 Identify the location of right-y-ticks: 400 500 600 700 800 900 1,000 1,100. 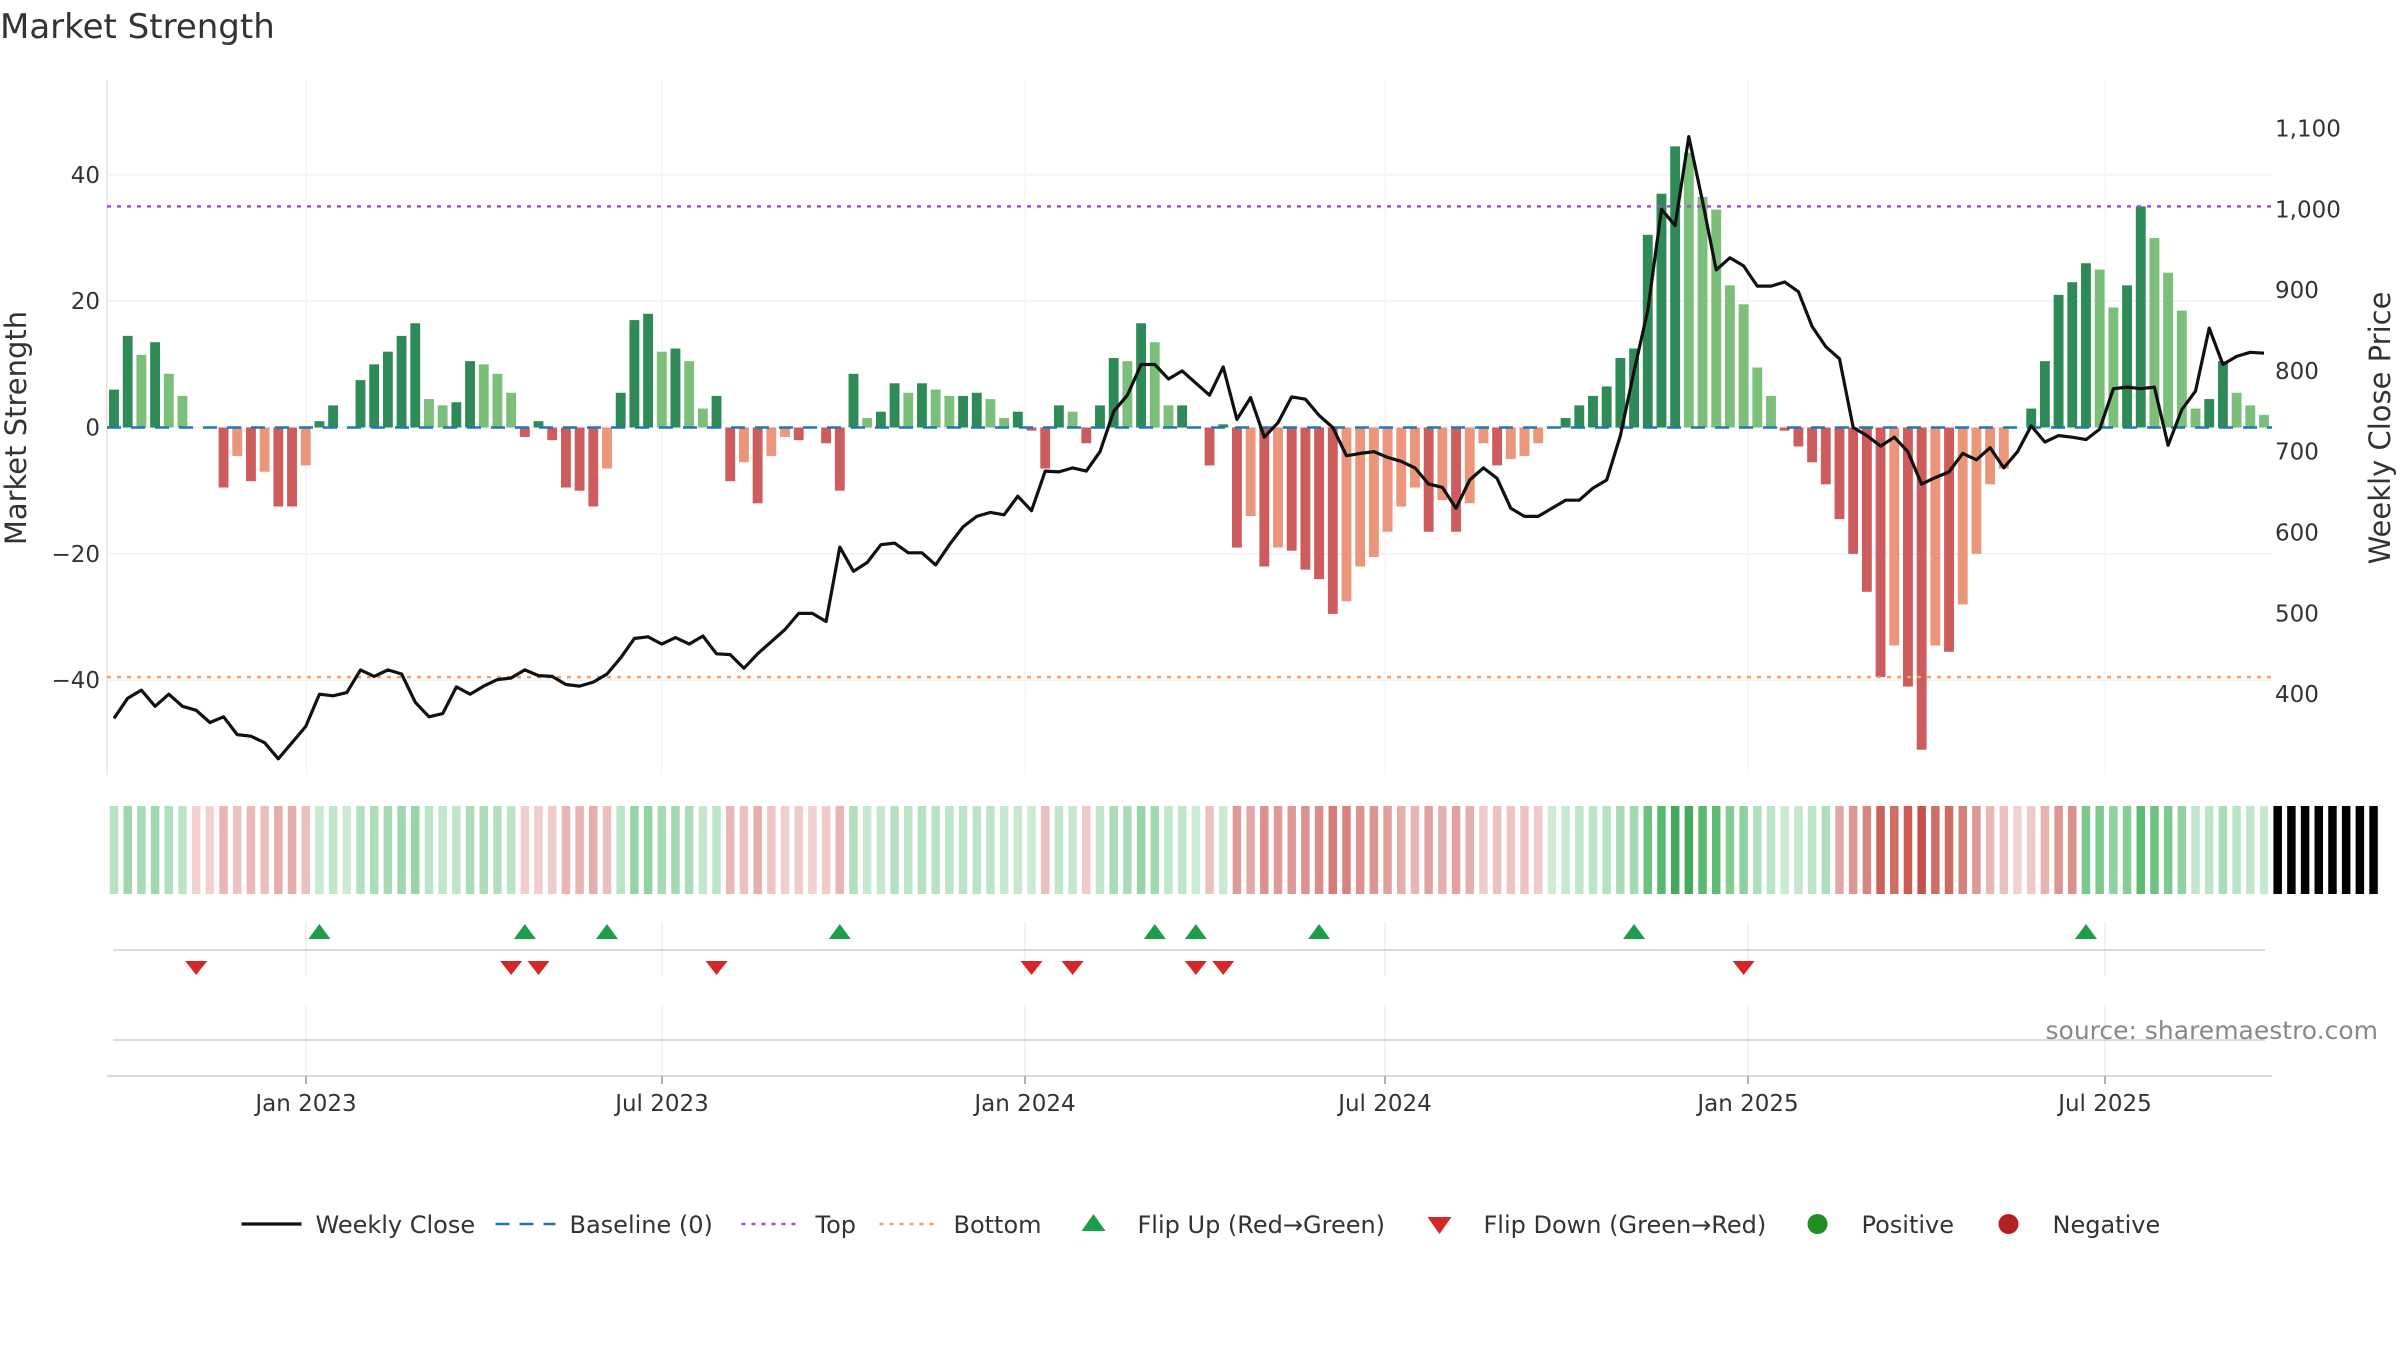
(2308, 412).